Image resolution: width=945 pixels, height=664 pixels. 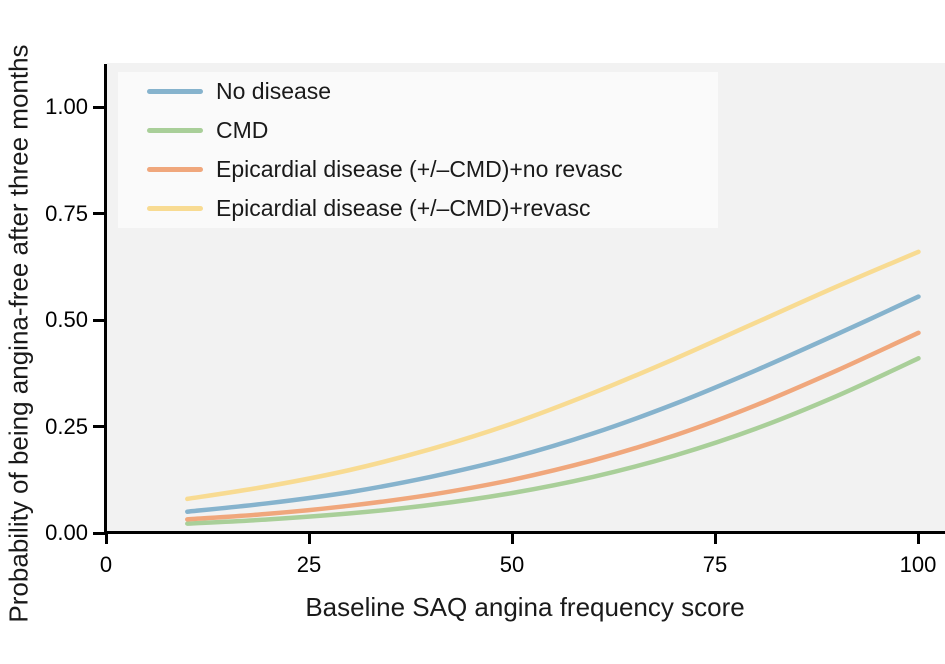 I want to click on legend-swatch-no-disease, so click(x=175, y=91).